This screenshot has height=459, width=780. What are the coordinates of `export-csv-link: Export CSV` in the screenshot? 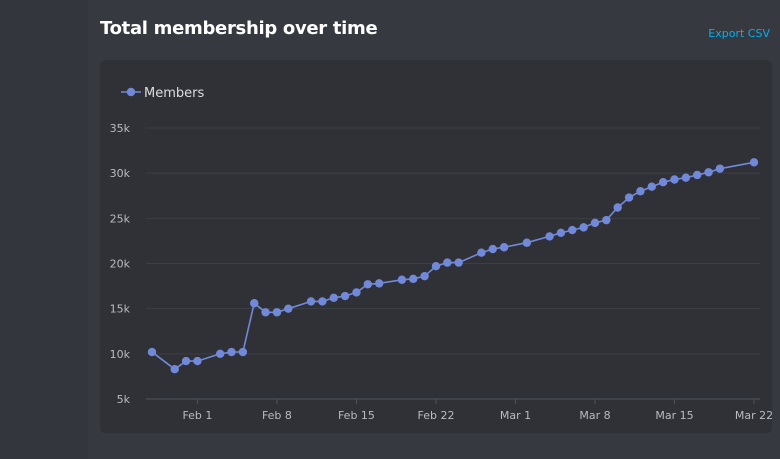 It's located at (739, 33).